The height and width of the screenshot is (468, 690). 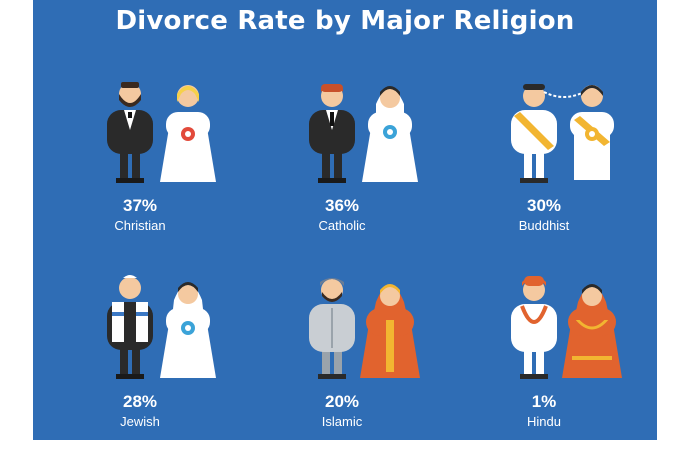 I want to click on value-label: 20%, so click(x=342, y=401).